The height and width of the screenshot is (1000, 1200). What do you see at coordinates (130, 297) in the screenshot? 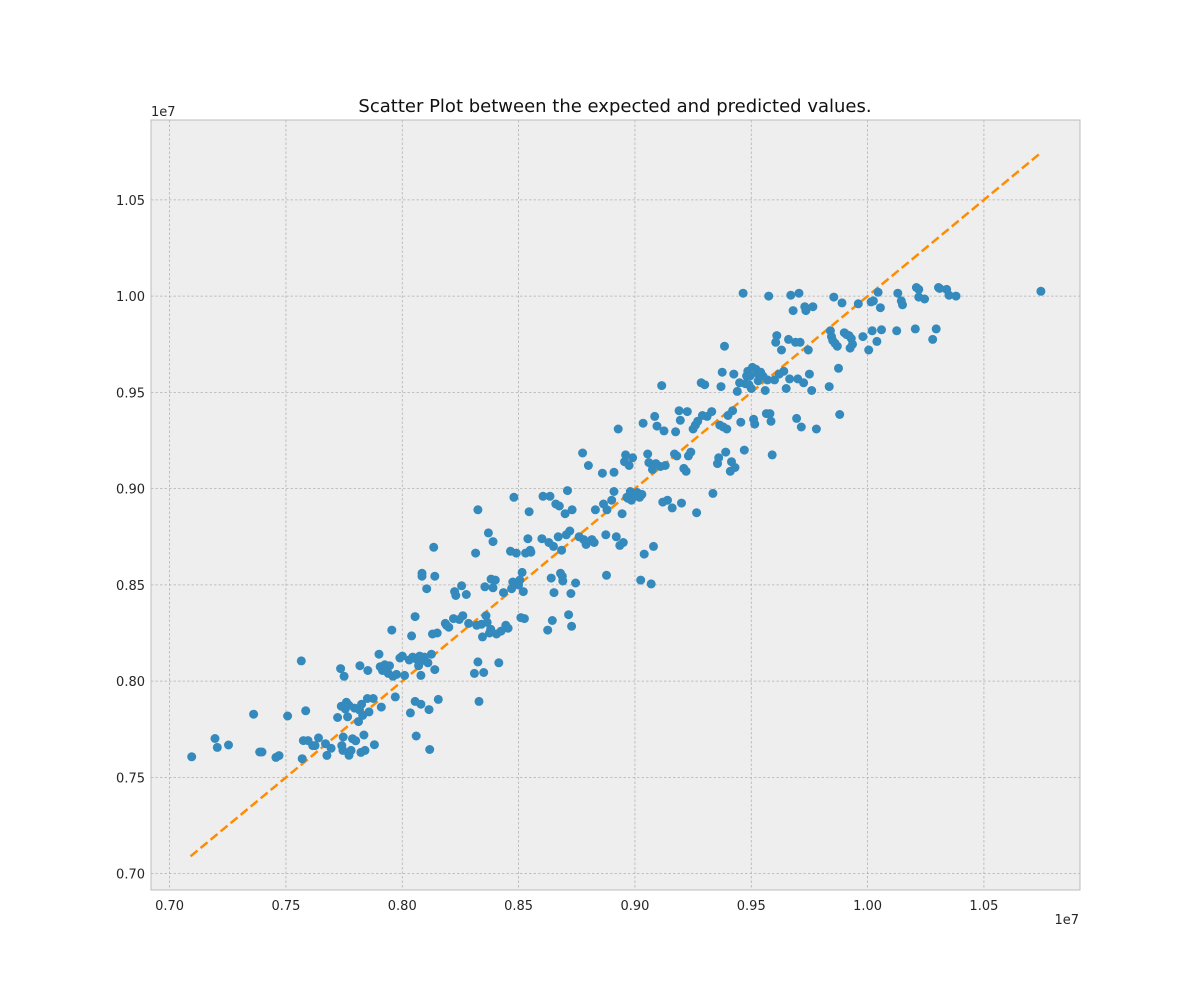
I see `y-tick-label: 1.00` at bounding box center [130, 297].